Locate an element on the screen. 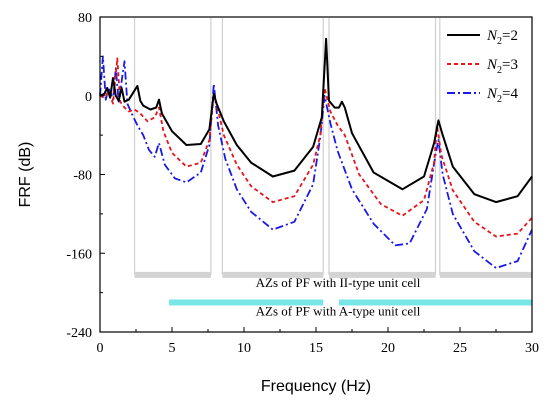 Image resolution: width=550 pixels, height=406 pixels. x-tick-label: 25 is located at coordinates (460, 348).